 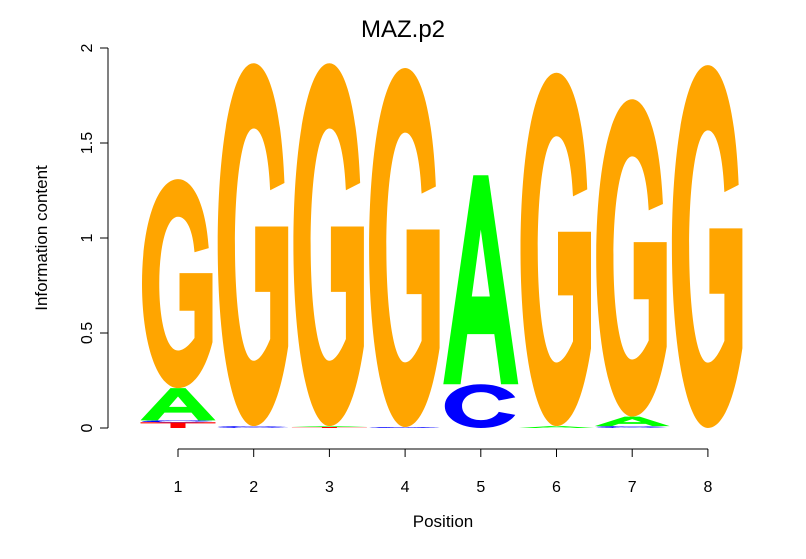 I want to click on x-axis: 1 2 3 4 5 6 7 8, so click(x=443, y=472).